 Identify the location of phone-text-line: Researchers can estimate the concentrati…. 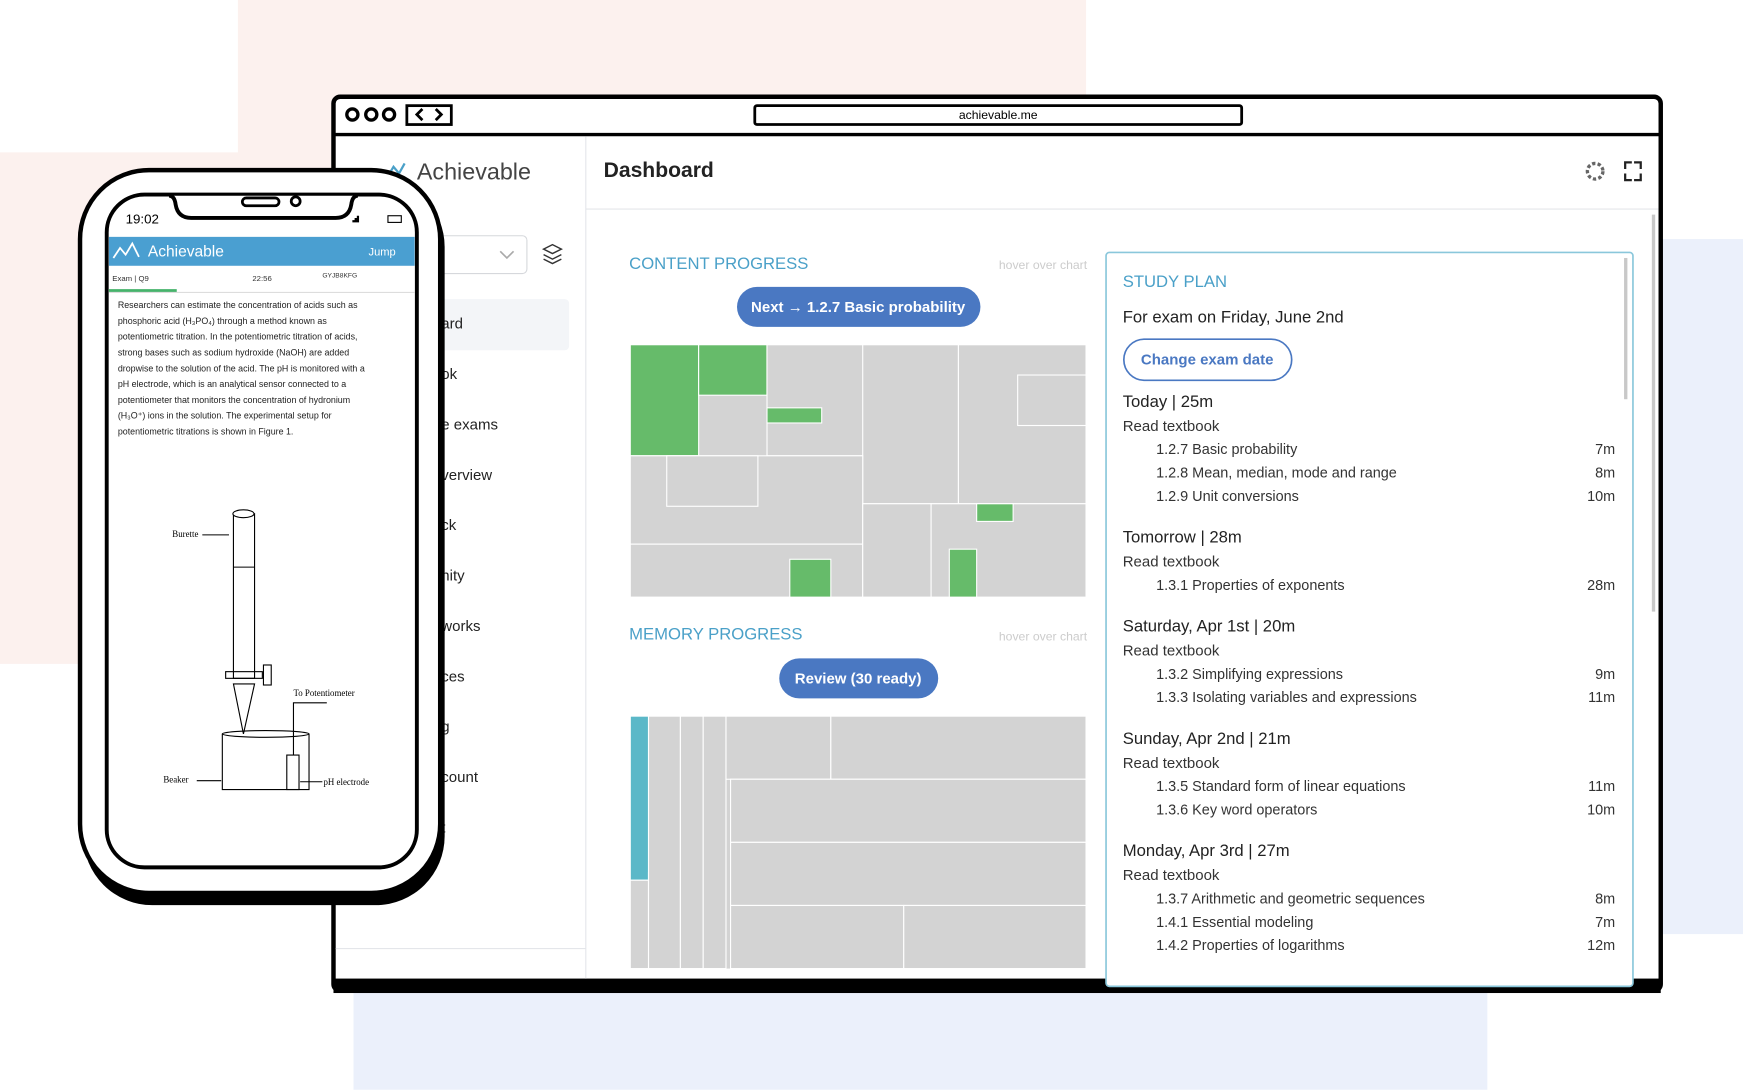
(238, 305).